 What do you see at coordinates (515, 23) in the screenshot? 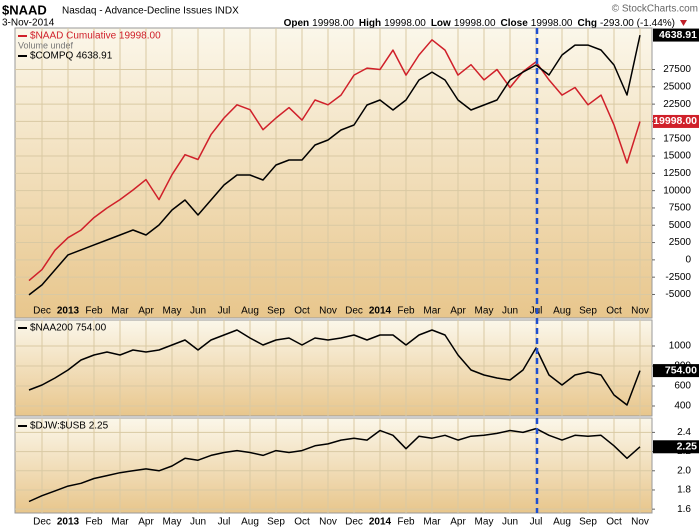
I see `quote-label: Close` at bounding box center [515, 23].